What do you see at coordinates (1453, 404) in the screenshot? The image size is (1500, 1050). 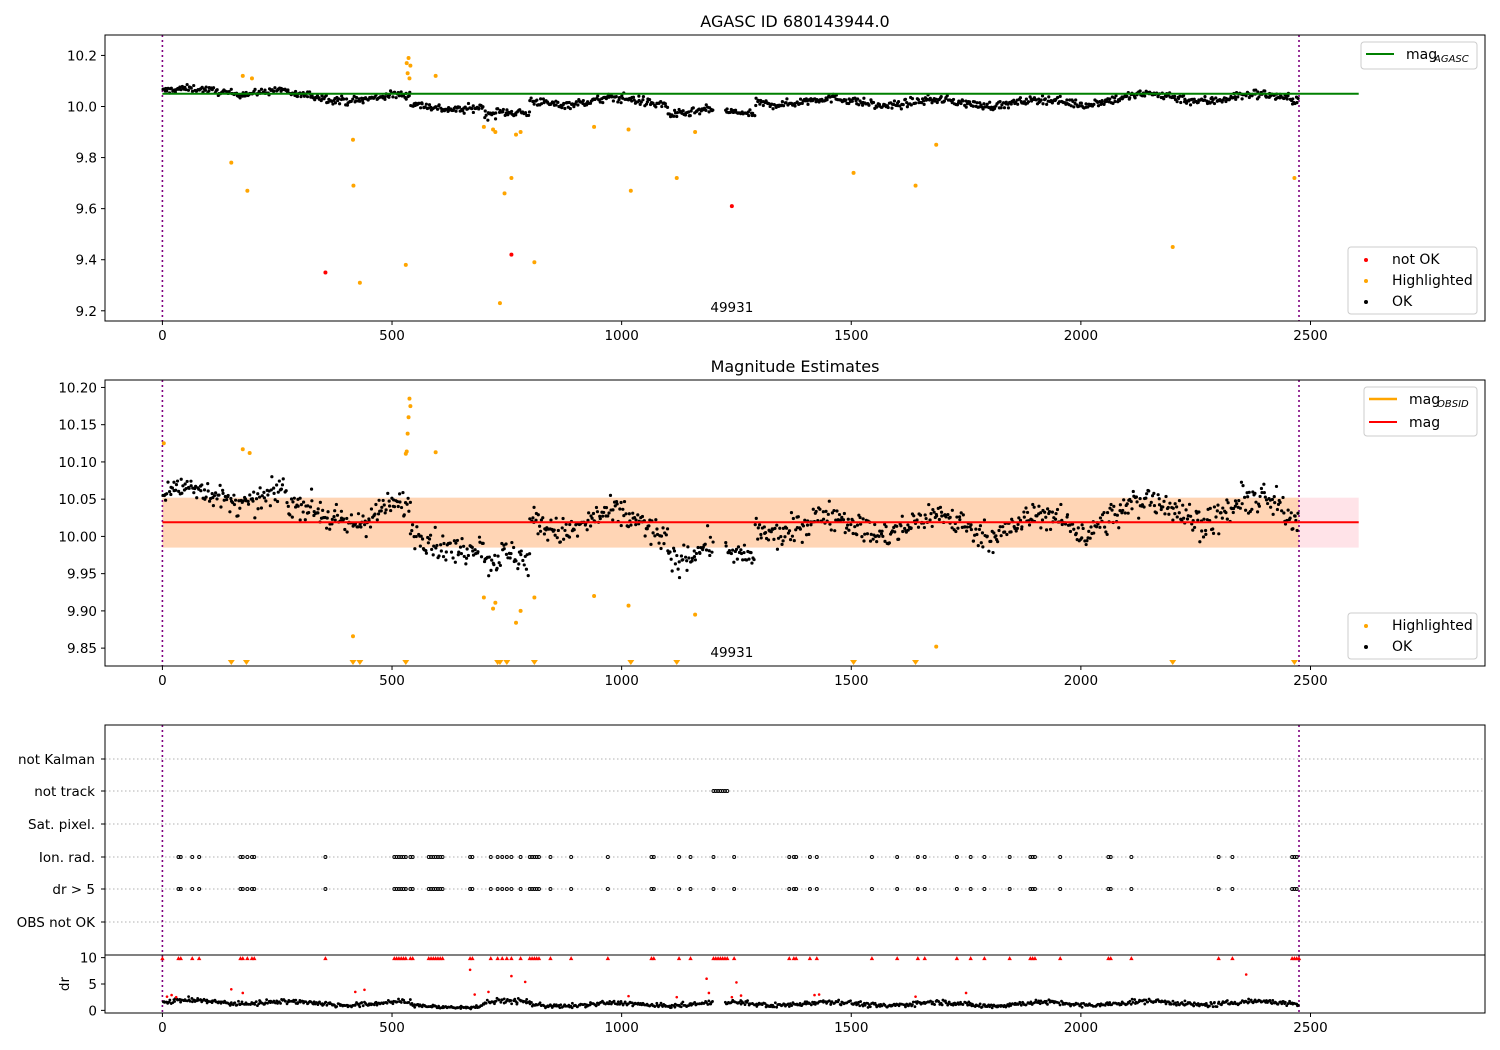 I see `legend-sub-obsid: OBSID` at bounding box center [1453, 404].